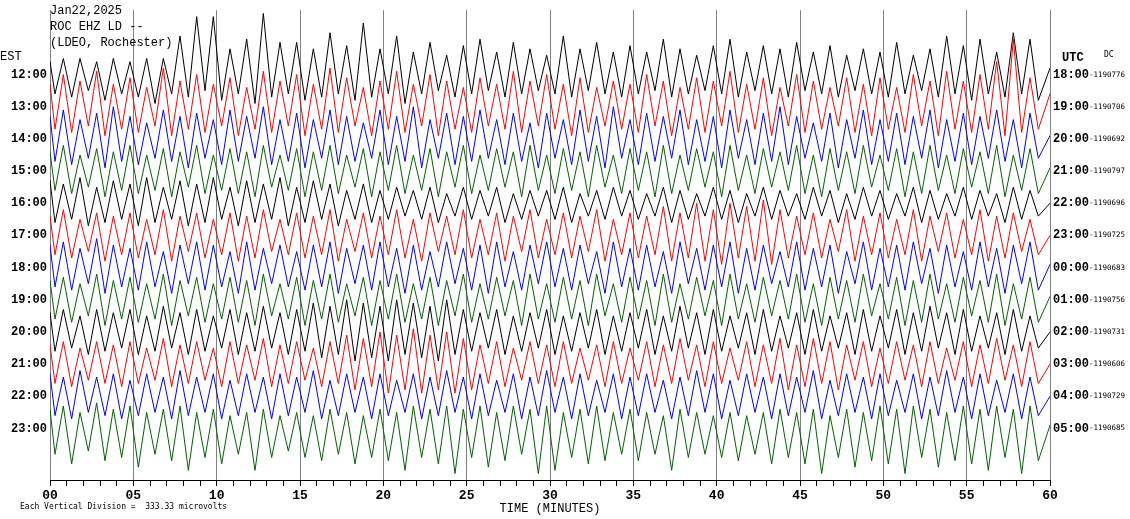 The width and height of the screenshot is (1130, 519). I want to click on x-axis-title: TIME (MINUTES), so click(550, 508).